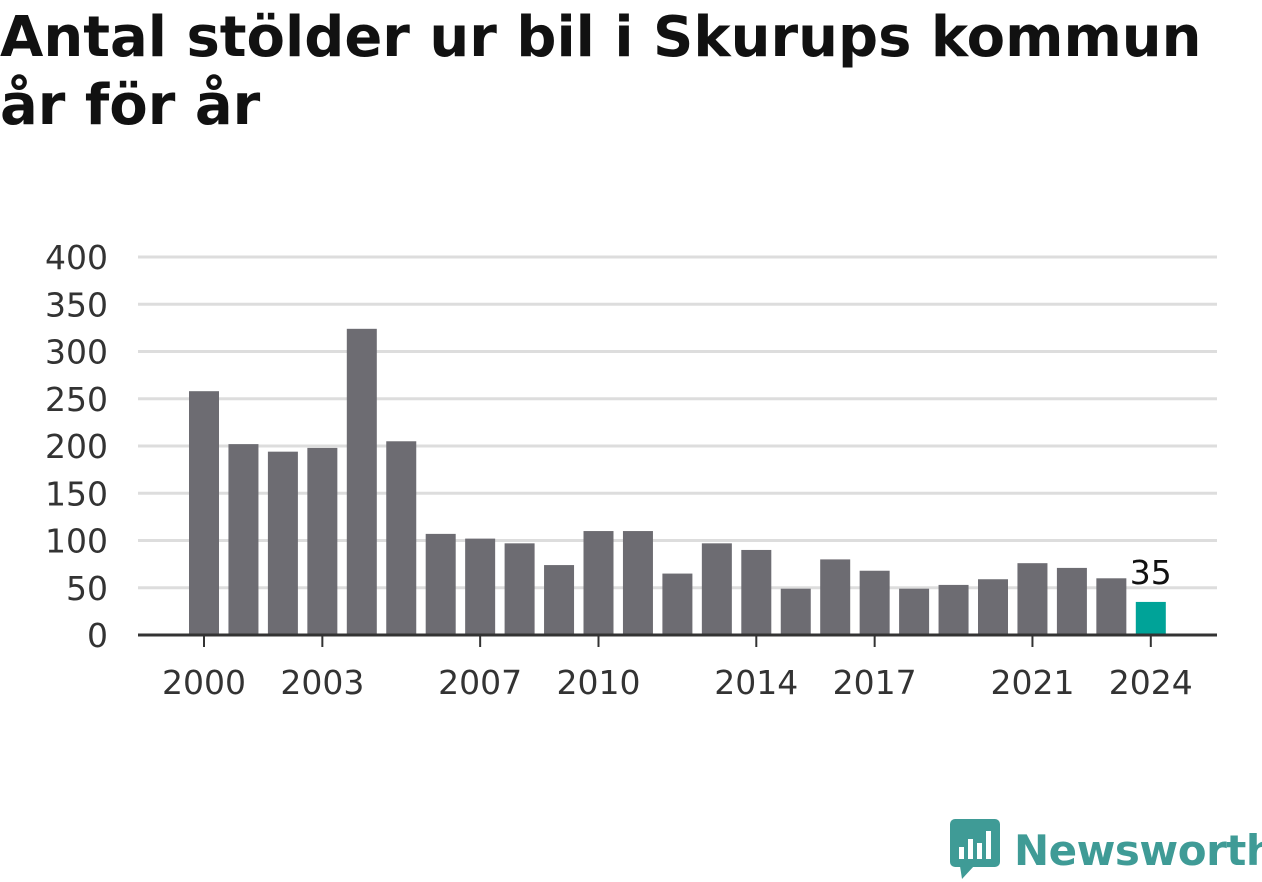 The image size is (1262, 882). Describe the element at coordinates (204, 513) in the screenshot. I see `bar-2000` at that location.